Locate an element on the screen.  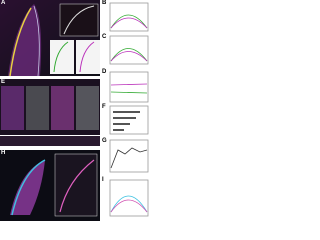
outline is located at coordinates (36, 41).